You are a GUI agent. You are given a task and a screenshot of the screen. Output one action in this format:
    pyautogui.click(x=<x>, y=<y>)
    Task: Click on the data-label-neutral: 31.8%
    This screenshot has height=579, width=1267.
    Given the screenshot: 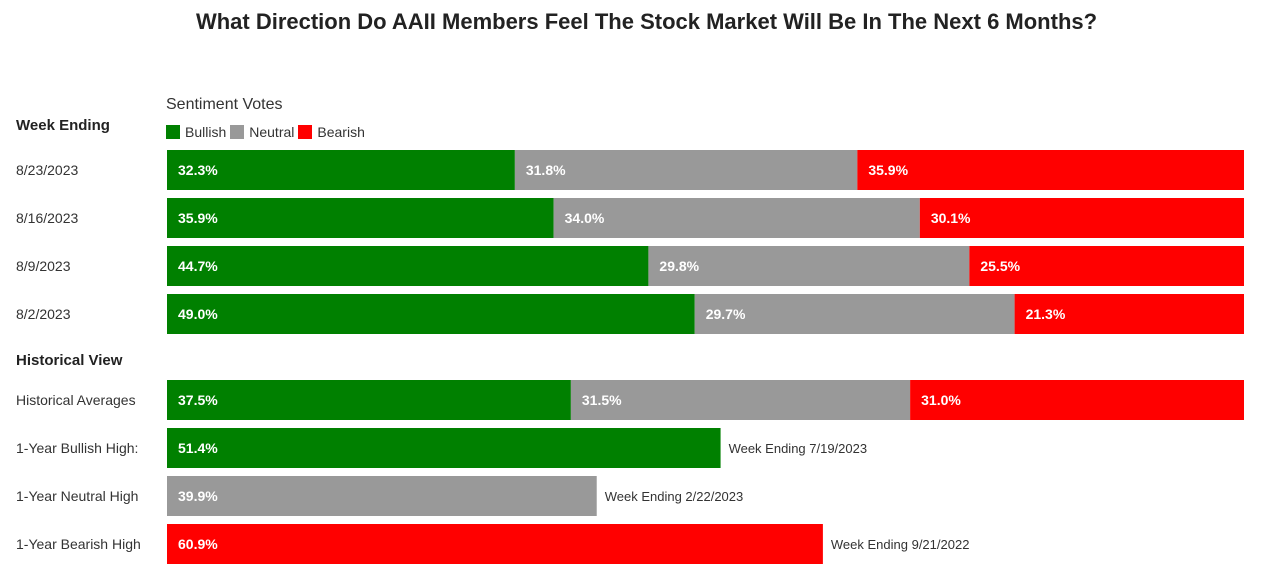 What is the action you would take?
    pyautogui.click(x=546, y=170)
    